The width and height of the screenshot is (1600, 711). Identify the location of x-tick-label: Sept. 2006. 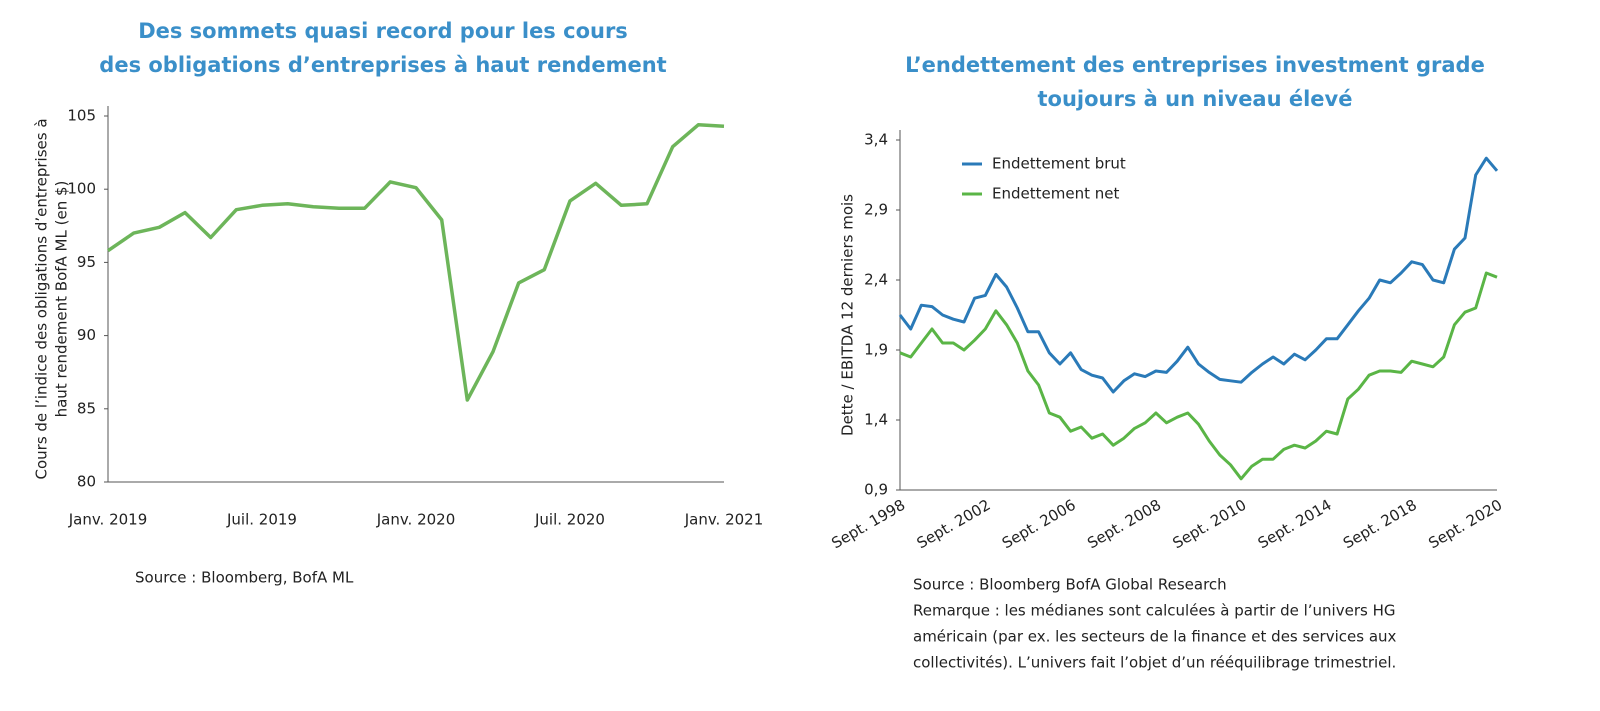
(1039, 524).